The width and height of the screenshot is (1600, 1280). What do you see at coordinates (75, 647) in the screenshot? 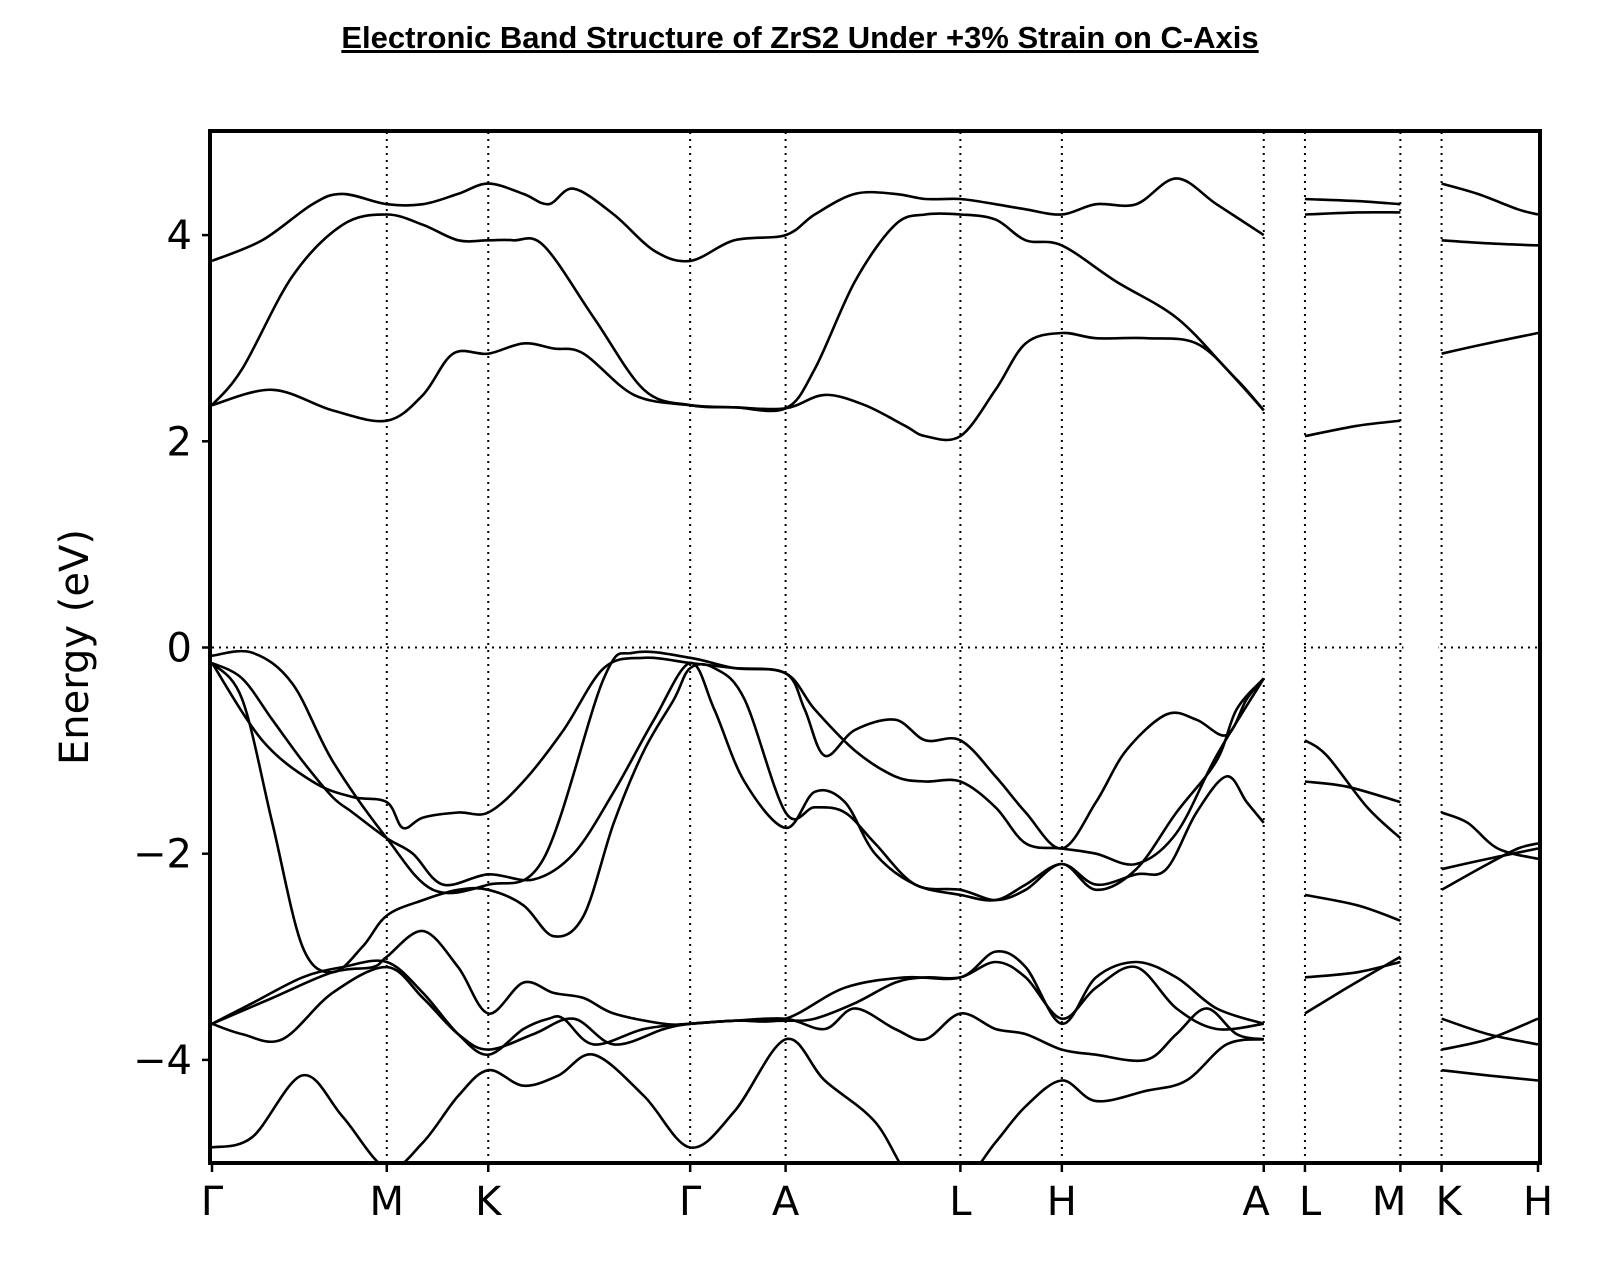
I see `y-axis-label: Energy (eV)` at bounding box center [75, 647].